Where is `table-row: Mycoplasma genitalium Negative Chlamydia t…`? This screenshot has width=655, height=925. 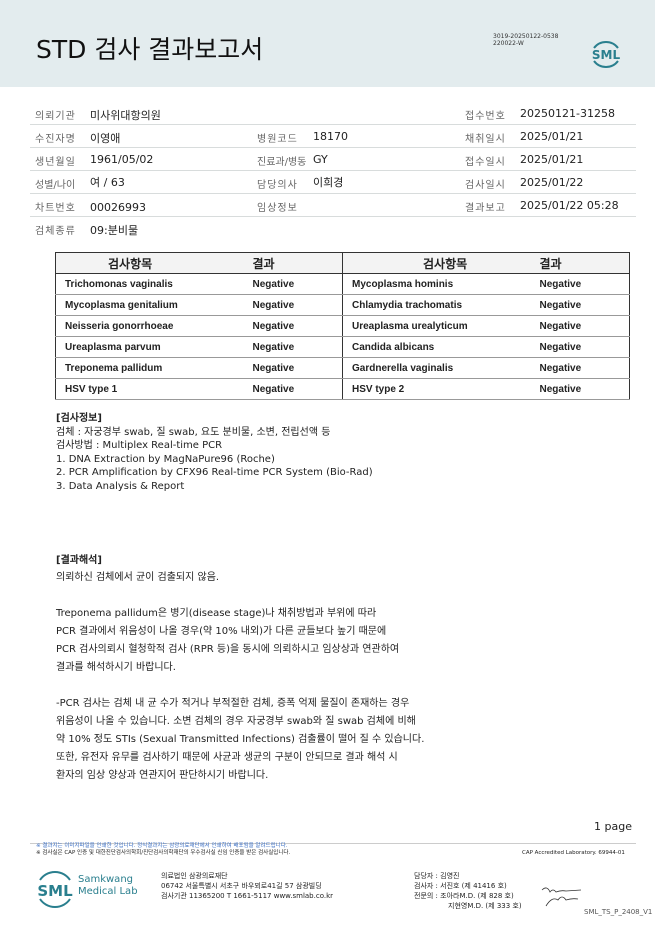 table-row: Mycoplasma genitalium Negative Chlamydia t… is located at coordinates (342, 305).